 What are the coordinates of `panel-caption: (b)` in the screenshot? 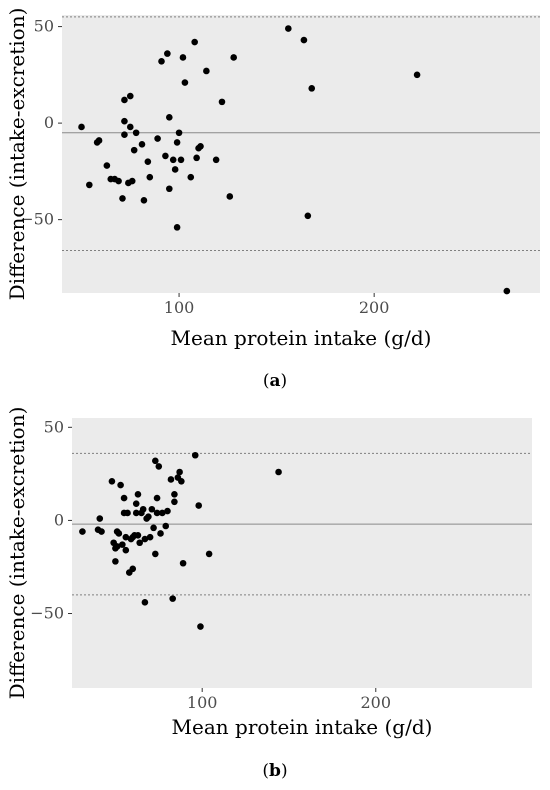 It's located at (274, 771).